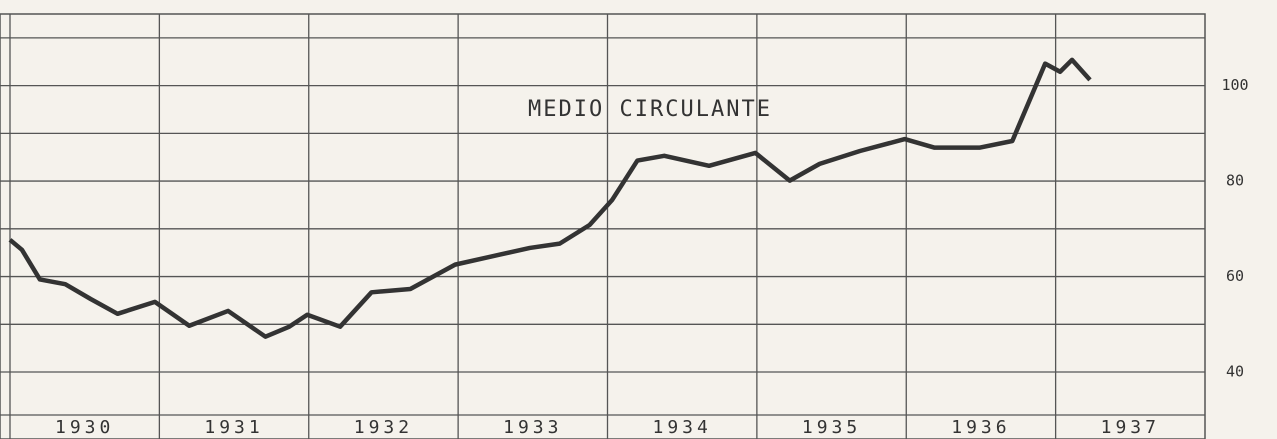 Image resolution: width=1277 pixels, height=439 pixels. I want to click on x-tick-label: 1930, so click(84, 427).